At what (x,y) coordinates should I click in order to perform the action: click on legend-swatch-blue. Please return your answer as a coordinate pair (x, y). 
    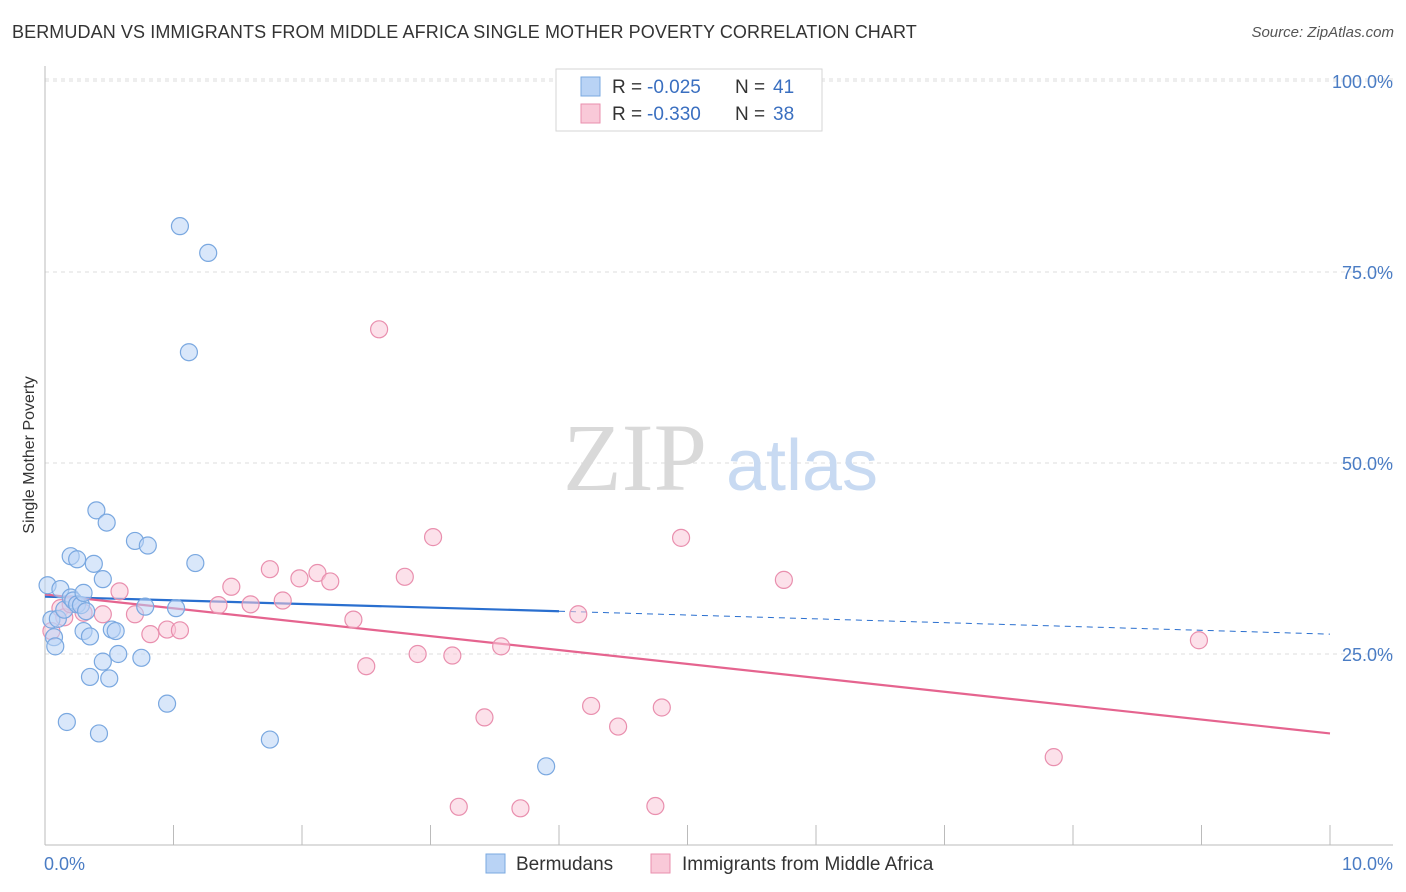
    Looking at the image, I should click on (590, 86).